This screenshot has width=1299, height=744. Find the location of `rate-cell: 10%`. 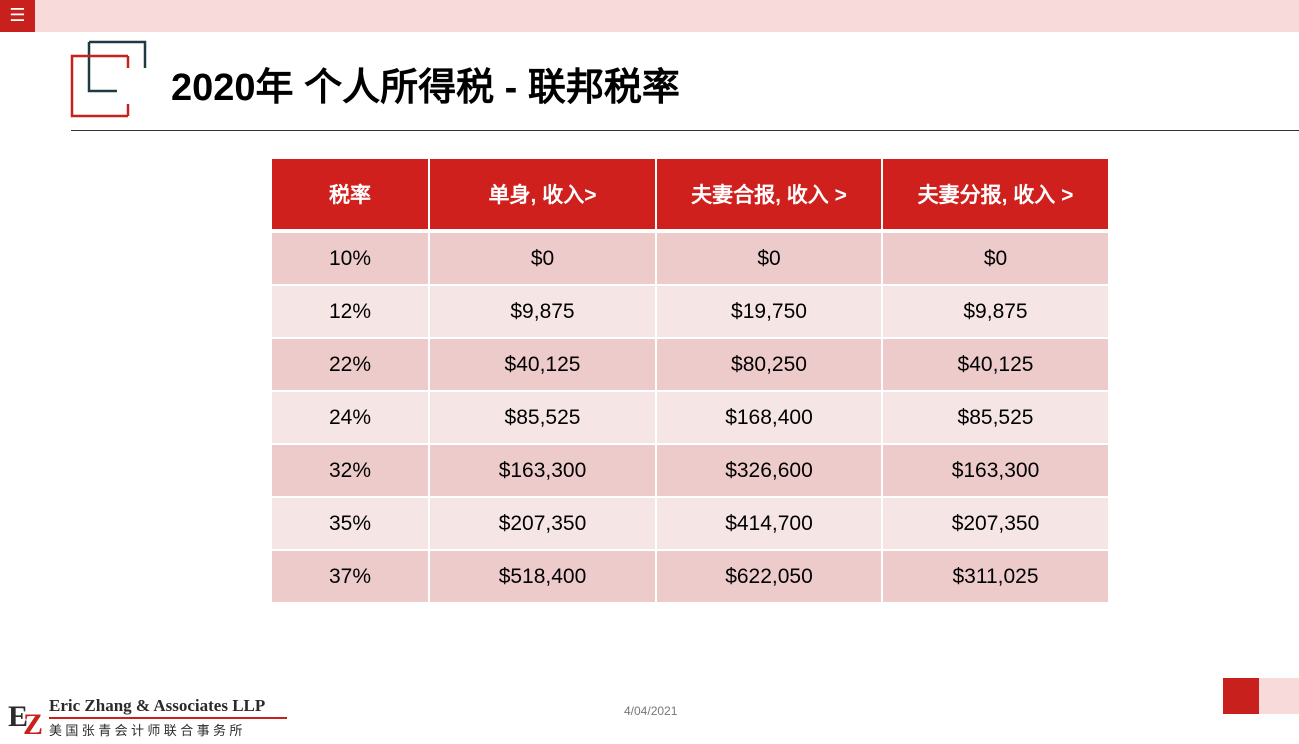

rate-cell: 10% is located at coordinates (350, 258).